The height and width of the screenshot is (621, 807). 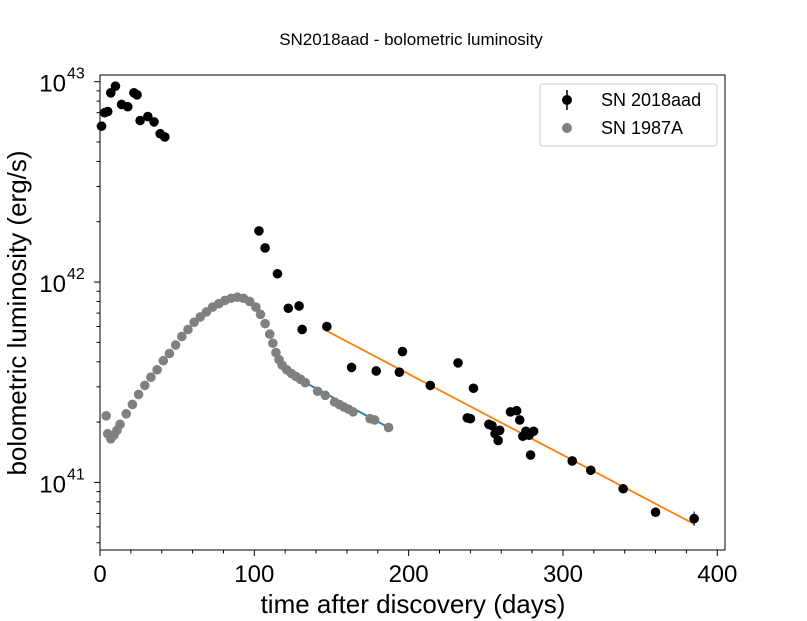 I want to click on legend: SN 2018aad SN 1987A, so click(x=628, y=115).